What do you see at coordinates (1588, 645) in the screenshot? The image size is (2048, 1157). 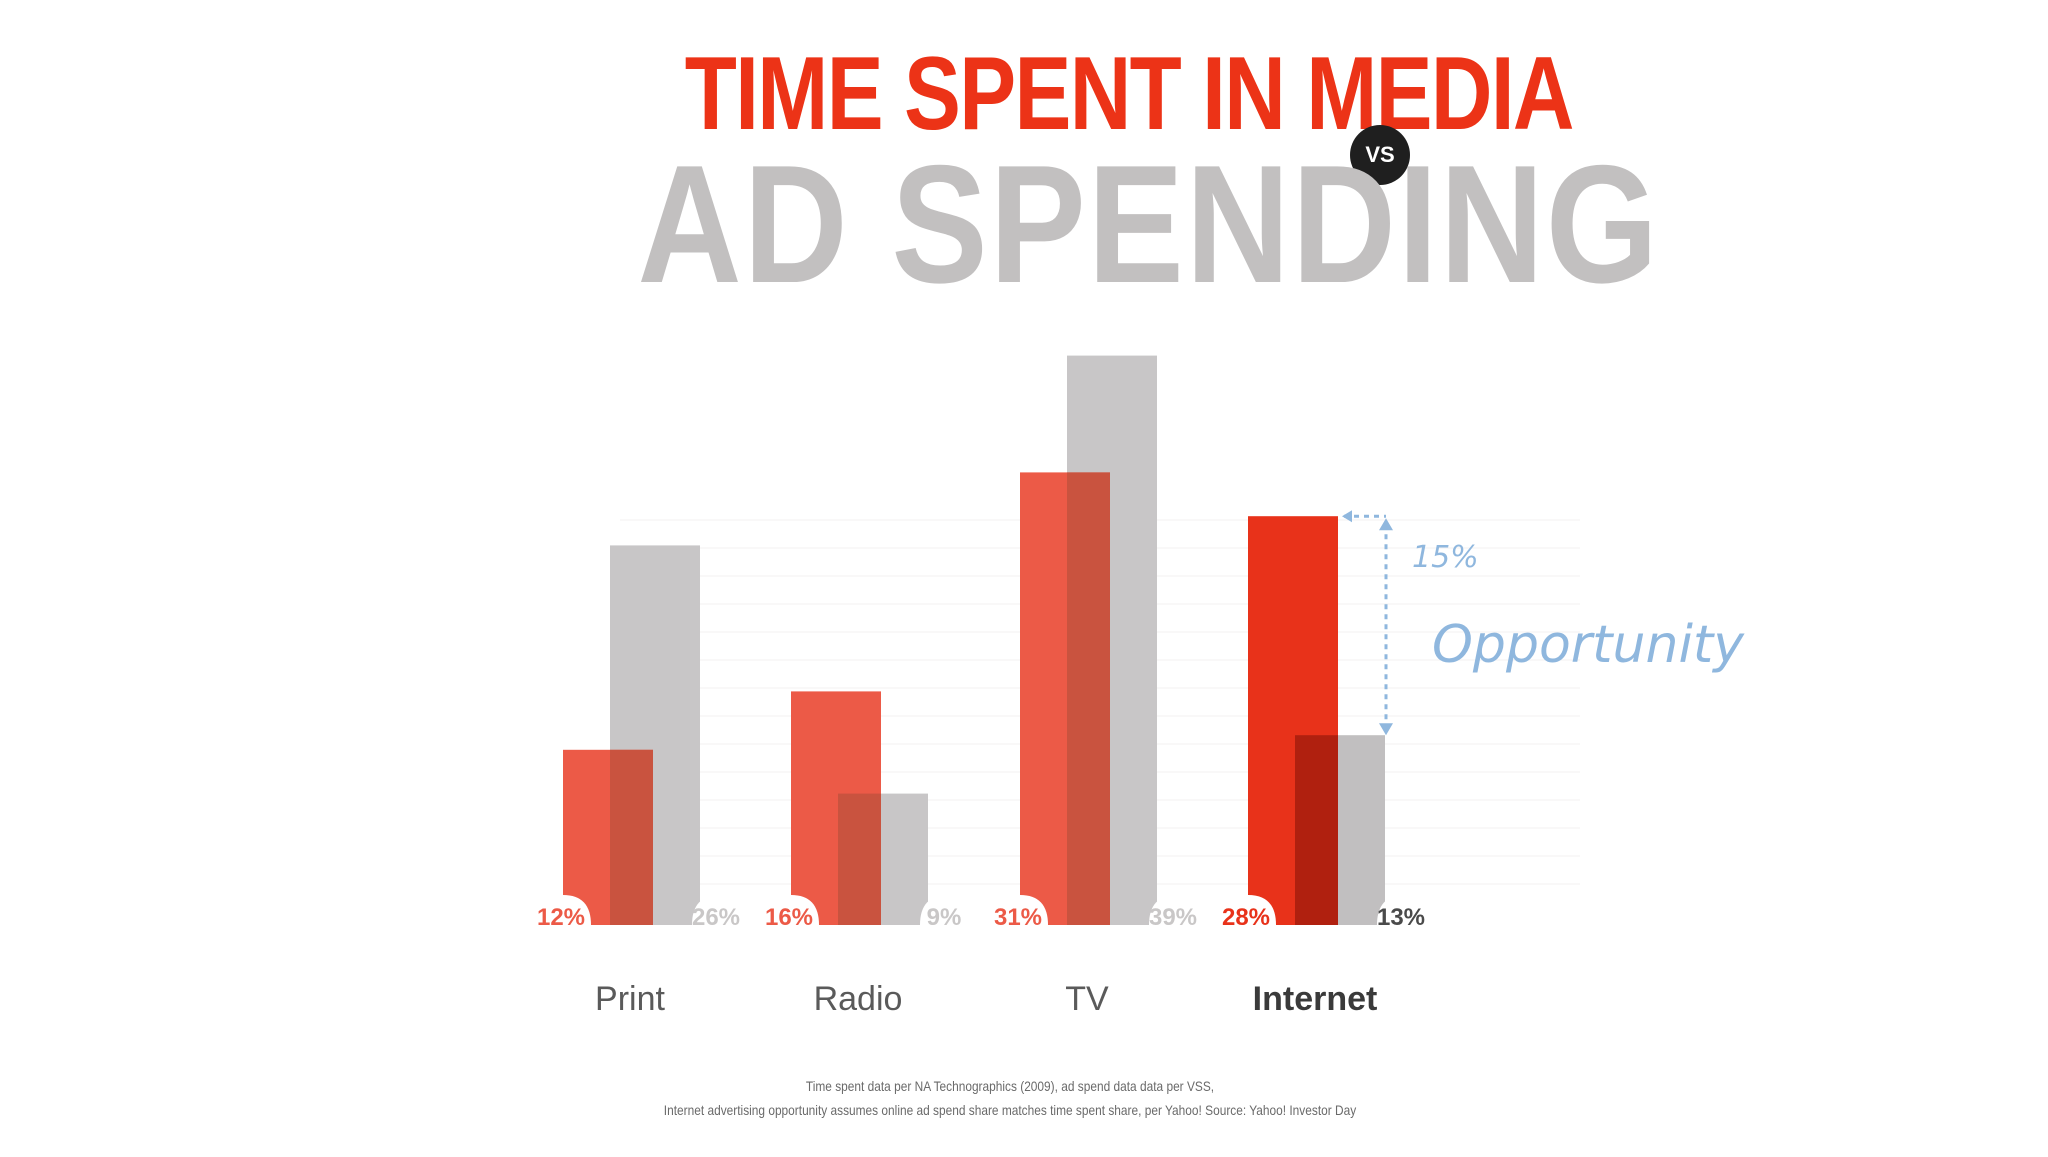 I see `opportunity-label: Opportunity` at bounding box center [1588, 645].